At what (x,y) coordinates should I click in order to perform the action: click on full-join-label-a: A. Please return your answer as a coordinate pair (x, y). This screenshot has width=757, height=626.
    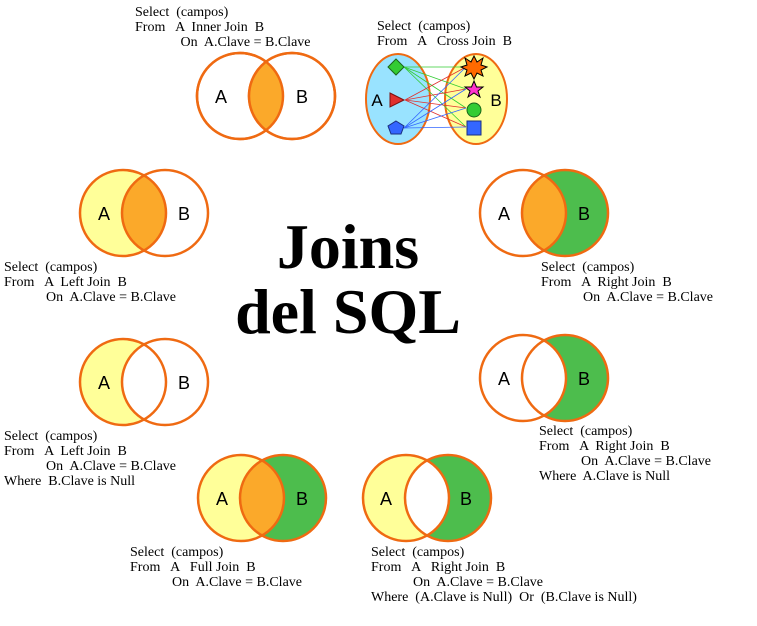
    Looking at the image, I should click on (222, 499).